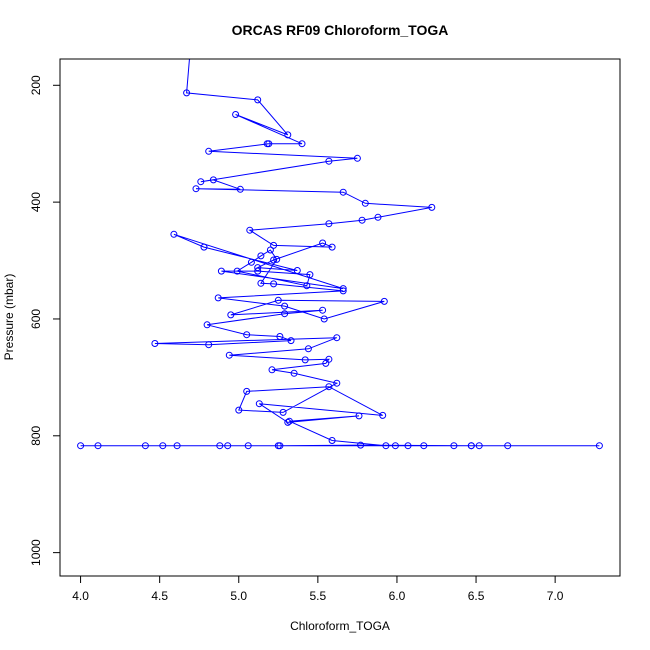  What do you see at coordinates (318, 596) in the screenshot?
I see `x-tick-label: 5.5` at bounding box center [318, 596].